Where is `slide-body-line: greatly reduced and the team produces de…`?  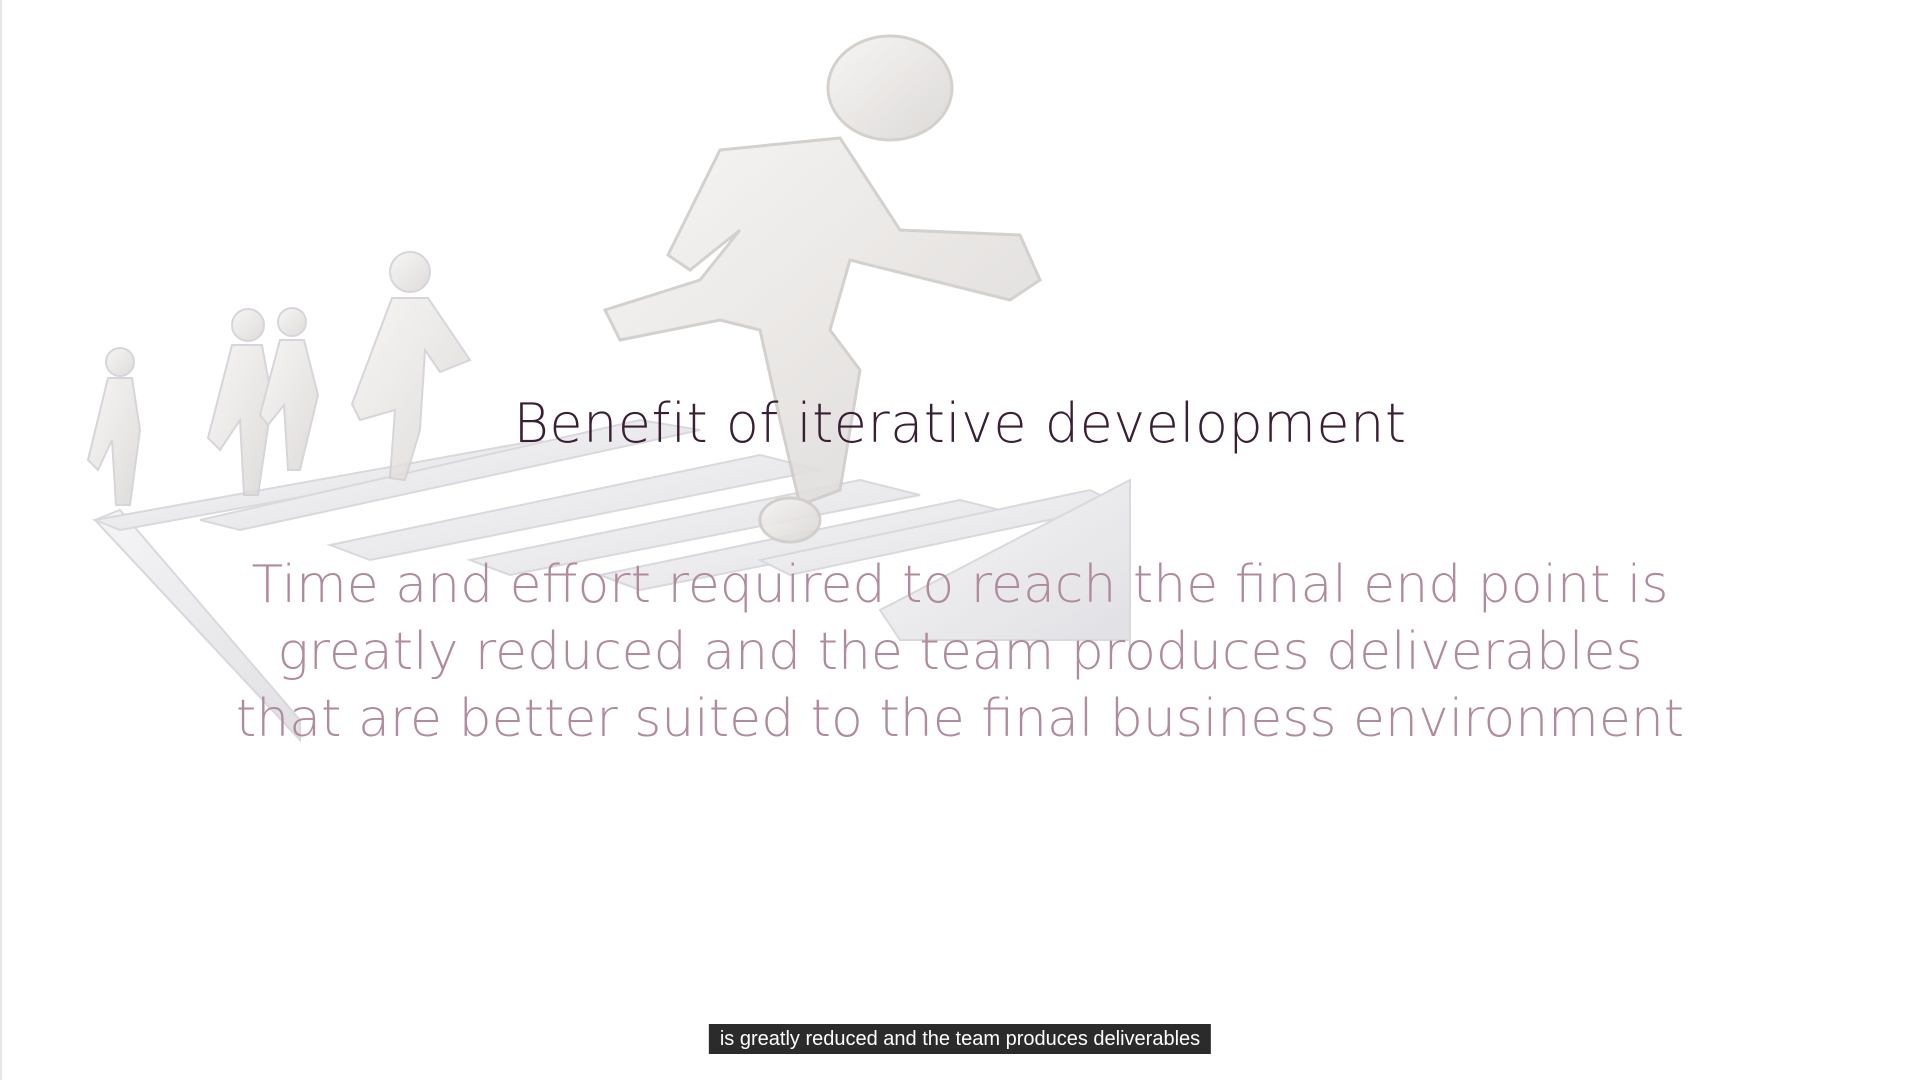
slide-body-line: greatly reduced and the team produces de… is located at coordinates (960, 652).